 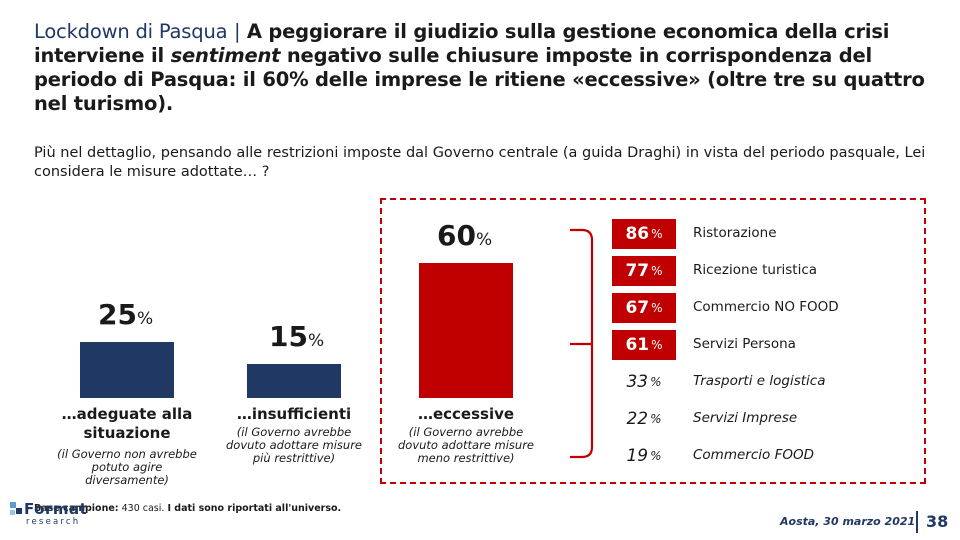 I want to click on logo-mark-icon, so click(x=16, y=508).